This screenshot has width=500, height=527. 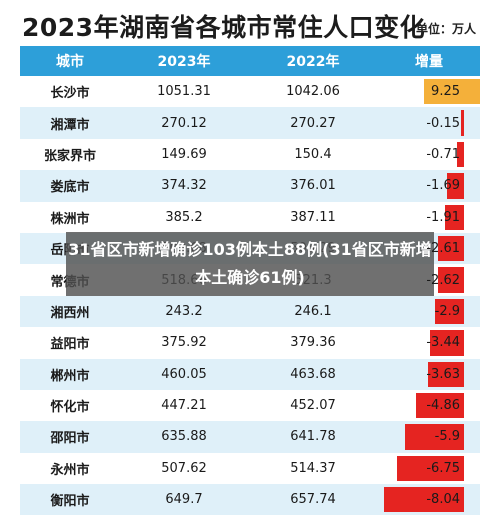 What do you see at coordinates (184, 343) in the screenshot?
I see `value-2023-cell: 375.92` at bounding box center [184, 343].